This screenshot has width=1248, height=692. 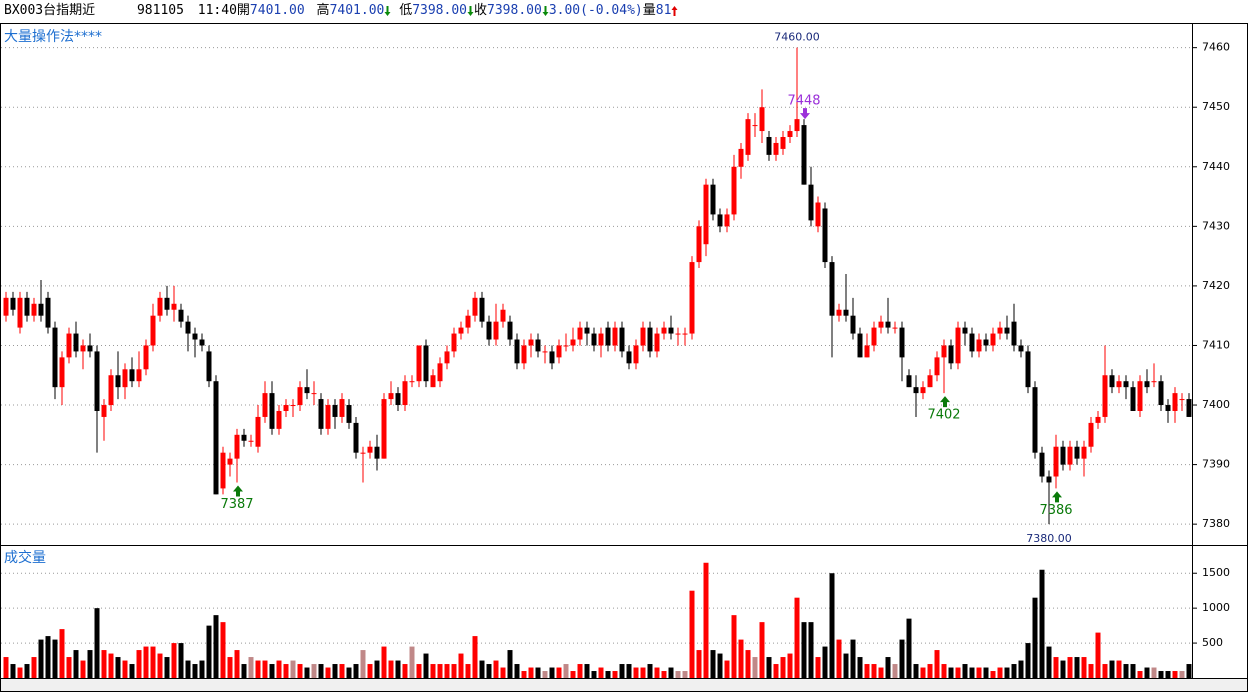 I want to click on down-arrow, so click(x=545, y=10).